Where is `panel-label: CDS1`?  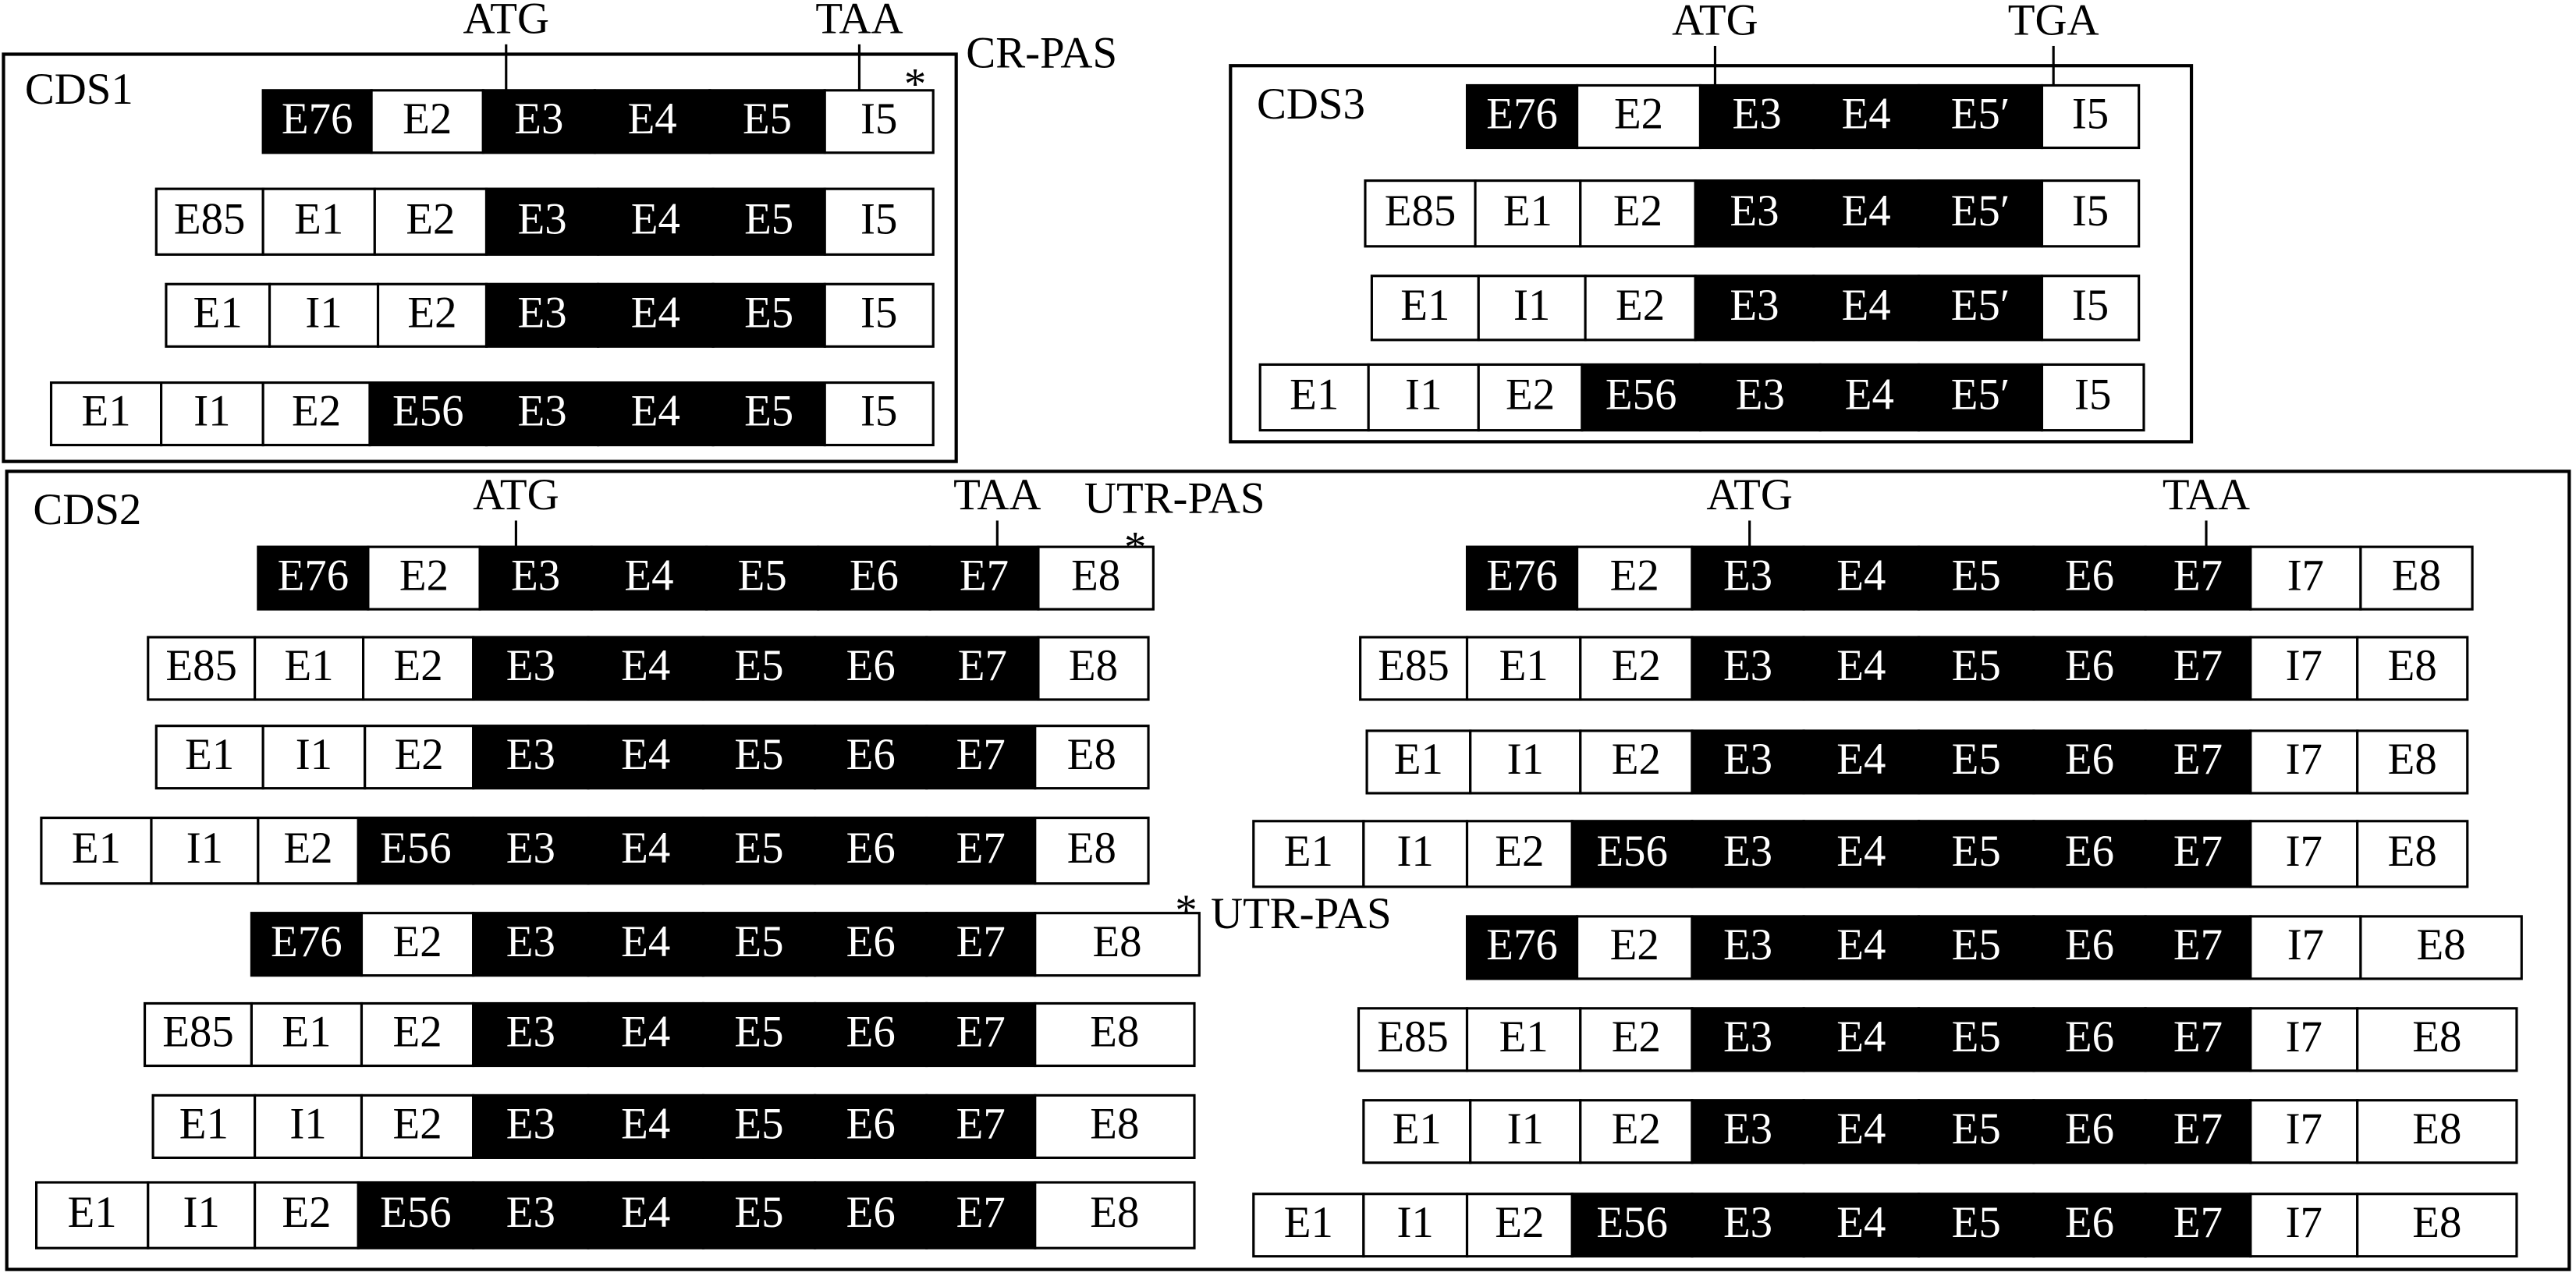
panel-label: CDS1 is located at coordinates (79, 89).